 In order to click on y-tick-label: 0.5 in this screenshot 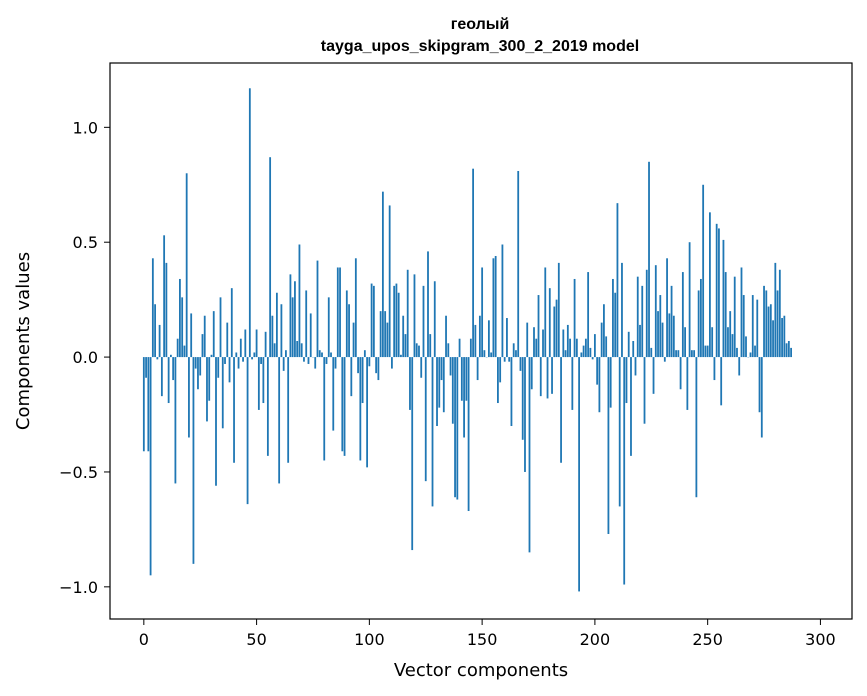, I will do `click(85, 242)`.